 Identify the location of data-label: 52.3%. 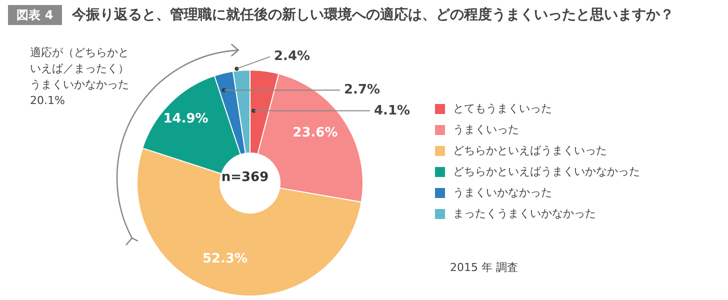
(225, 259).